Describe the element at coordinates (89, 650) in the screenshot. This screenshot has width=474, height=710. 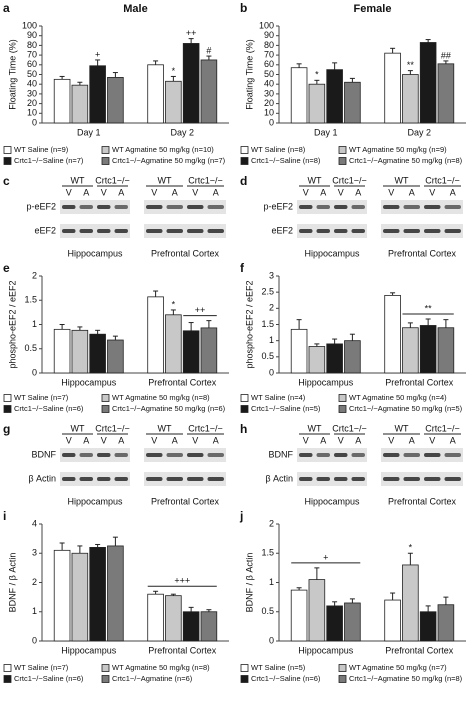
I see `x-tick-label: Hippocampus` at that location.